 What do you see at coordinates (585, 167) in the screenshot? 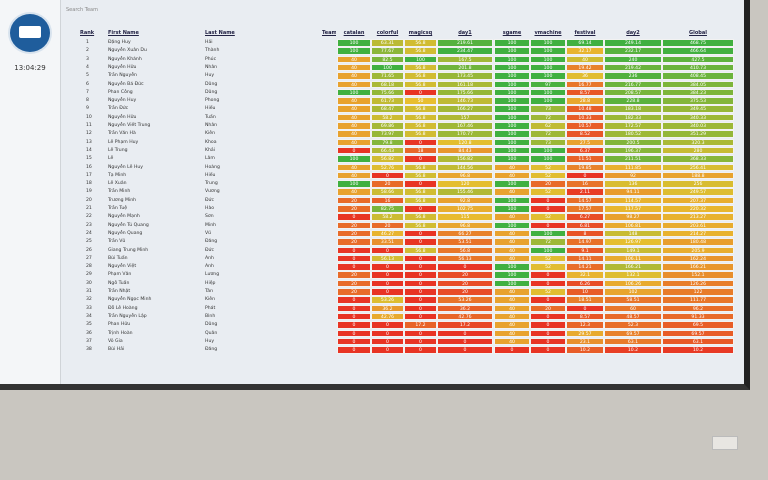
I see `score-cell: 19.85` at bounding box center [585, 167].